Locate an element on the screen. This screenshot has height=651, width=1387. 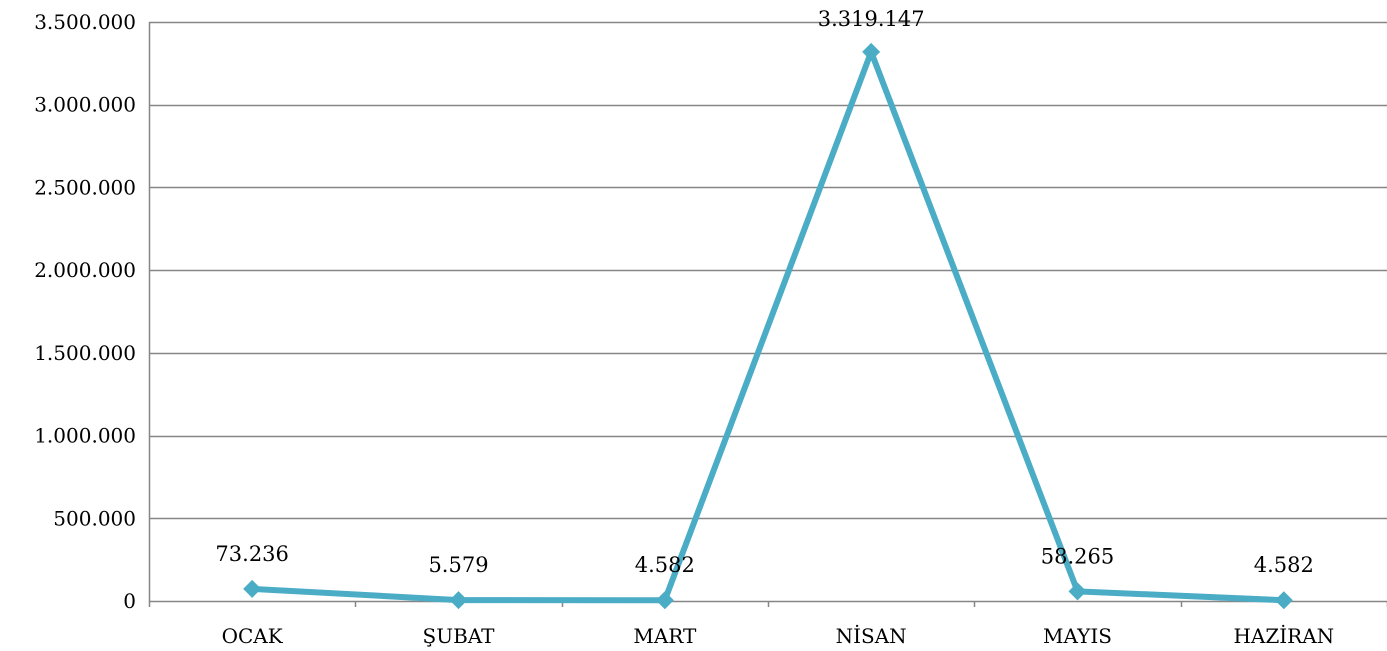
y-tick-label: 0 is located at coordinates (129, 601).